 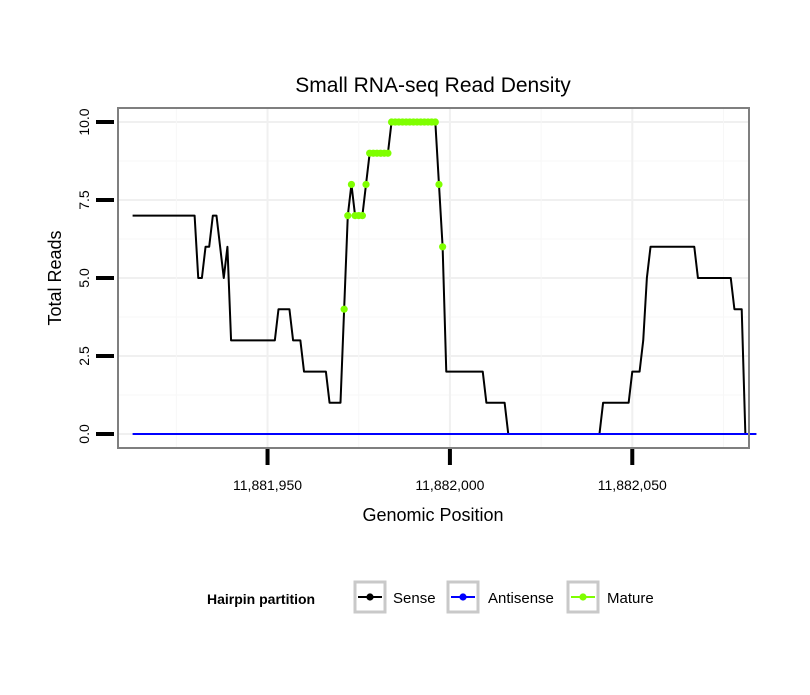 I want to click on legend: Hairpin partition Sense Antisense Mature, so click(x=430, y=597).